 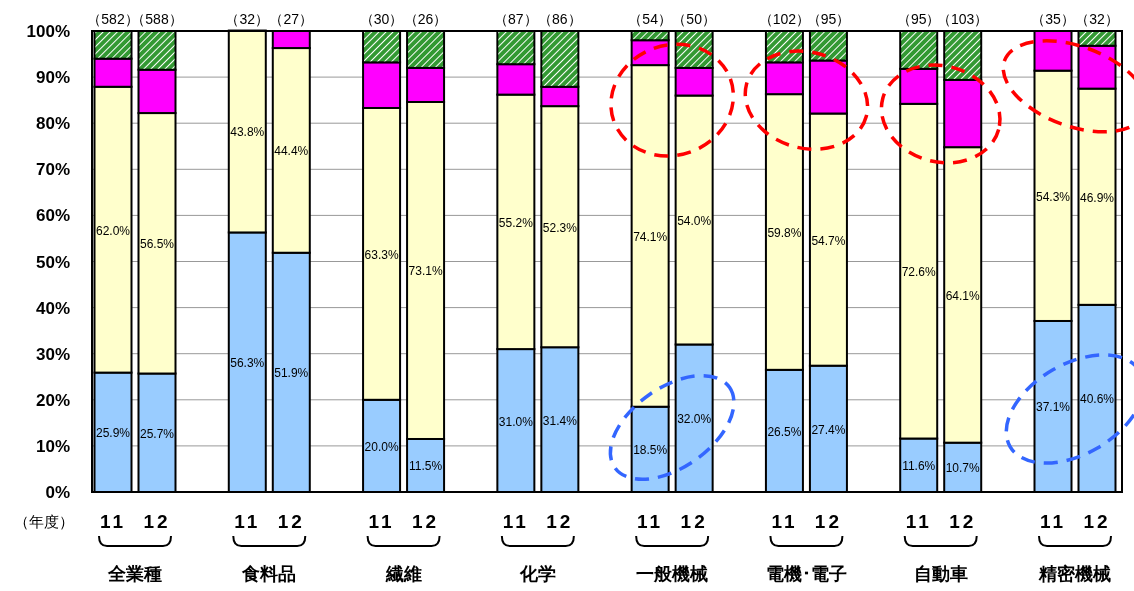 I want to click on text: （27）, so click(x=291, y=19).